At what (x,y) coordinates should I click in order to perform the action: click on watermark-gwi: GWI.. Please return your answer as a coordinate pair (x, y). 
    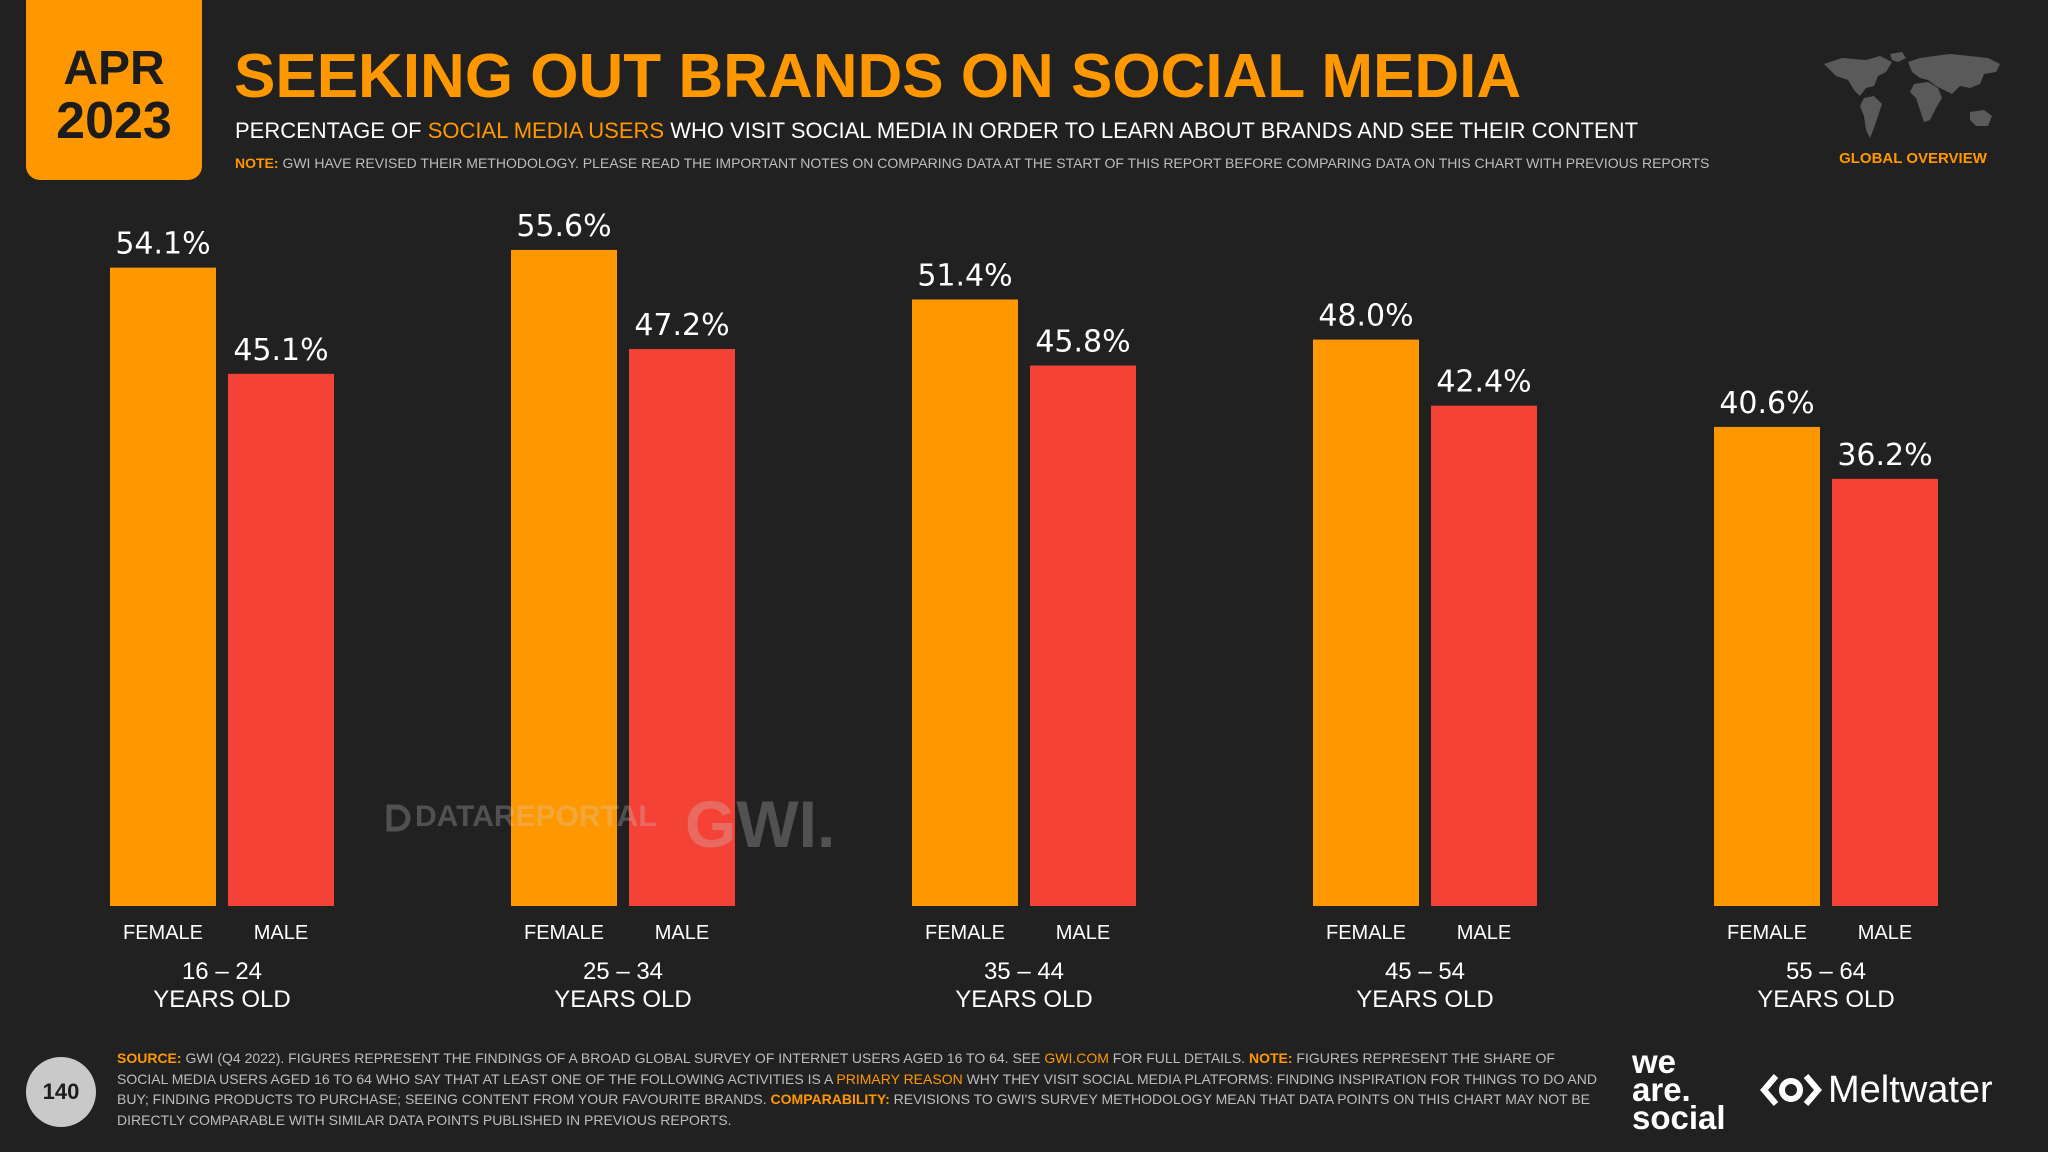
    Looking at the image, I should click on (760, 824).